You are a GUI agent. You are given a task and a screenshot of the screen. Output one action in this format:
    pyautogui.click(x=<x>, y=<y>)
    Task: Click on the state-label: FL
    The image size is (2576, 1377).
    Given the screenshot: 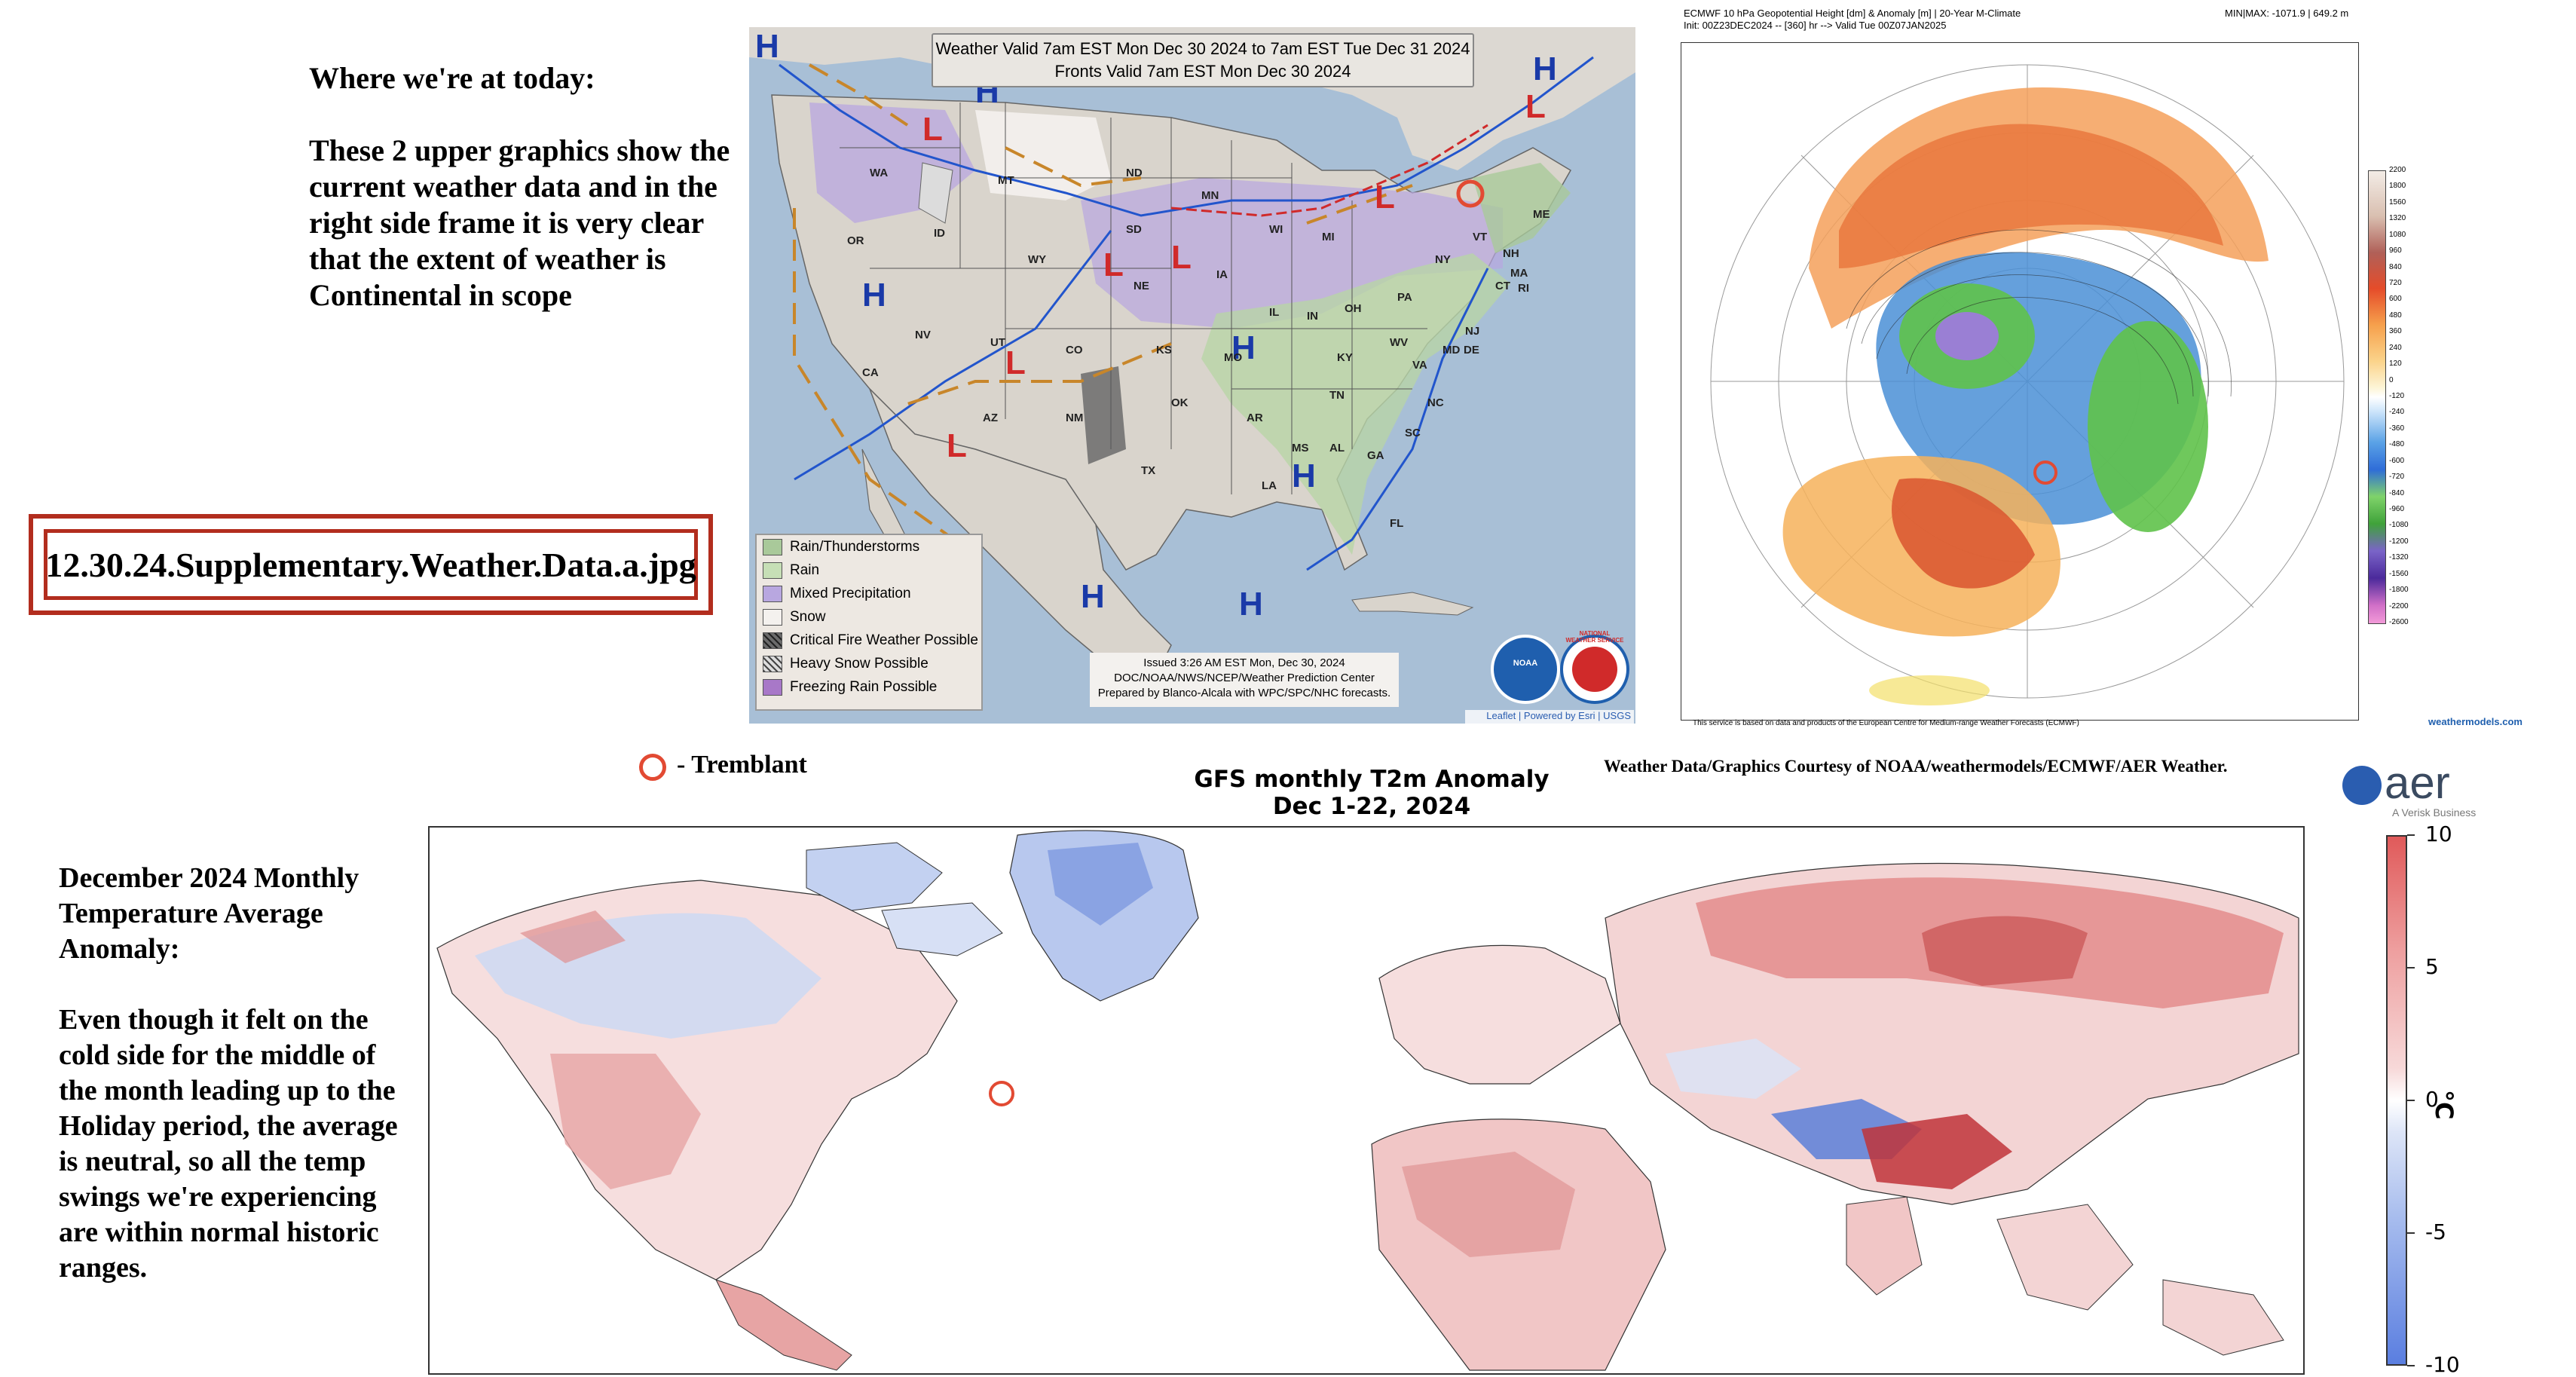 What is the action you would take?
    pyautogui.click(x=1397, y=523)
    